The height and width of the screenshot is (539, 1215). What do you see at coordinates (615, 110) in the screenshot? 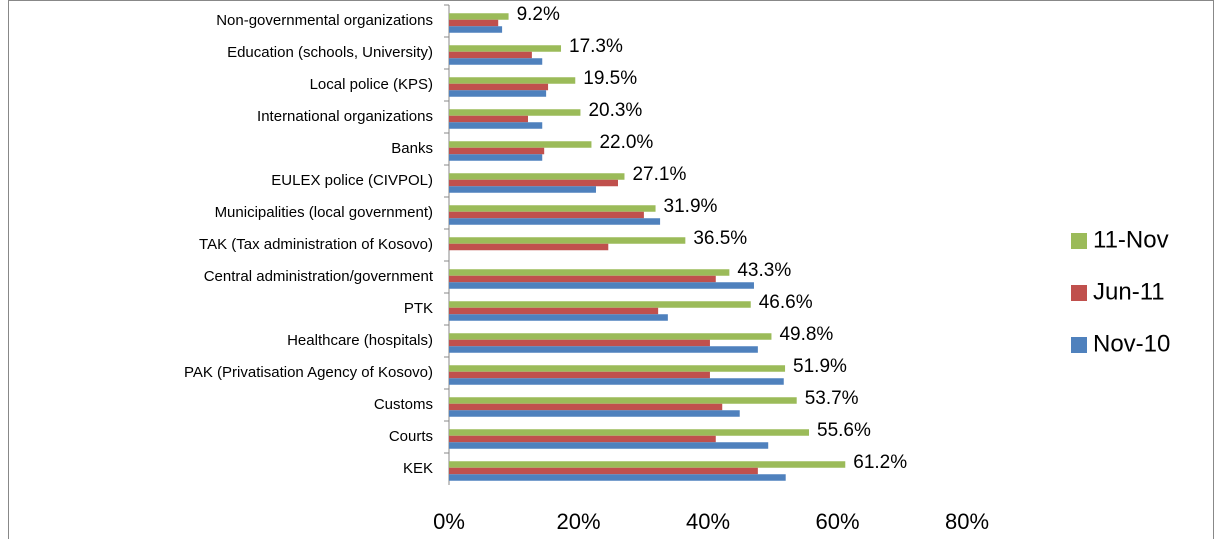
I see `data-label: 20.3%` at bounding box center [615, 110].